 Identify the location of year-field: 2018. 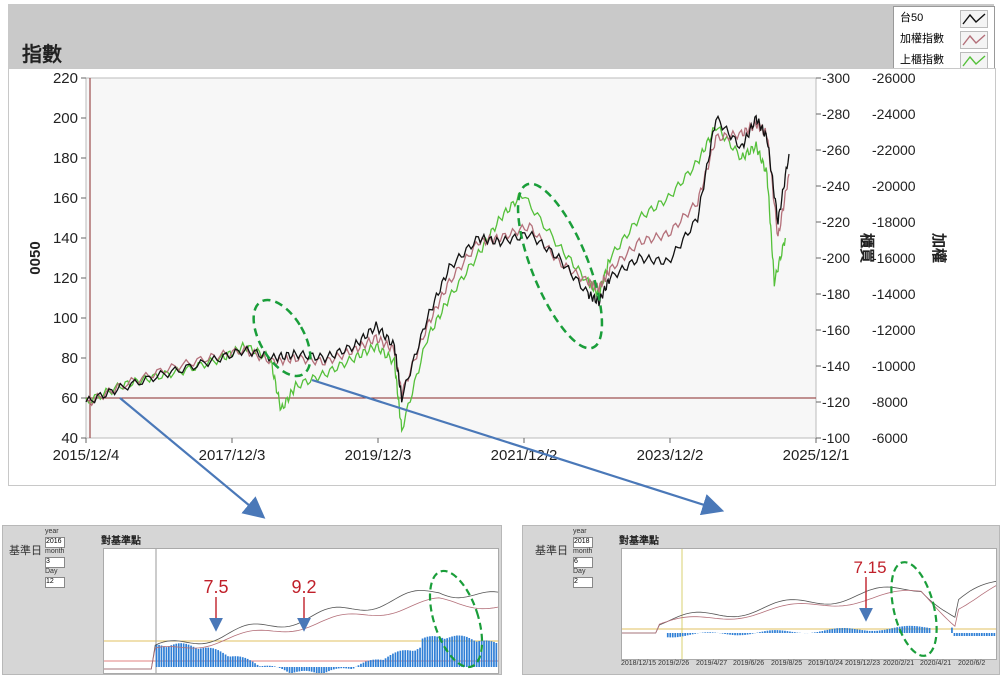
(583, 542).